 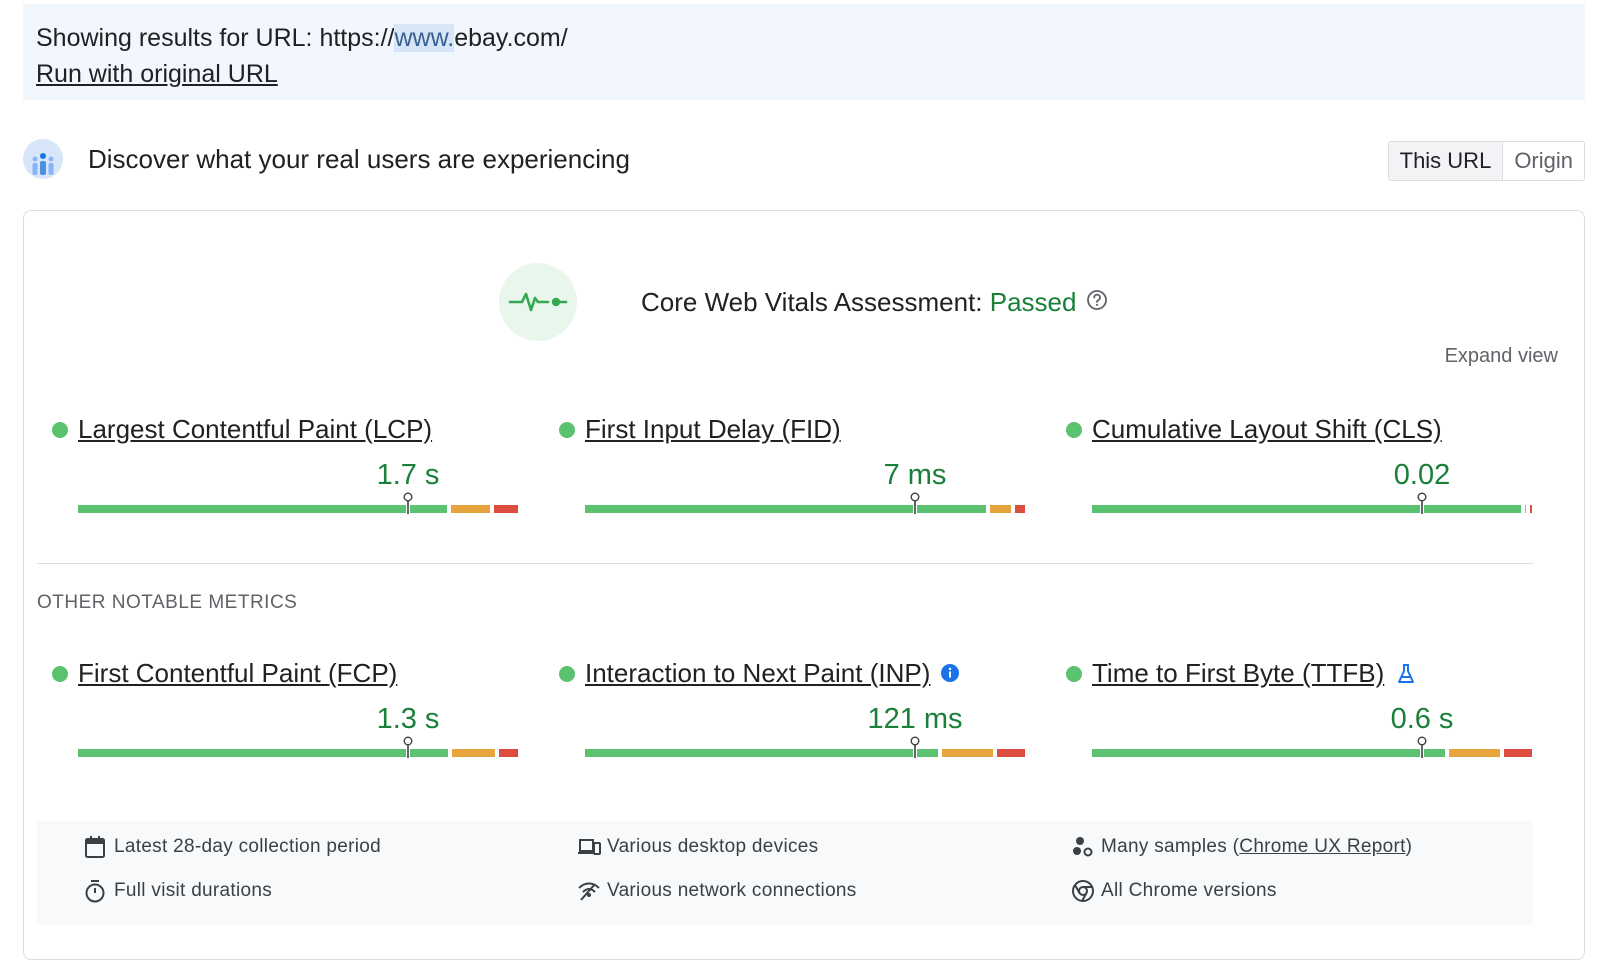 What do you see at coordinates (43, 159) in the screenshot?
I see `crux-users-icon` at bounding box center [43, 159].